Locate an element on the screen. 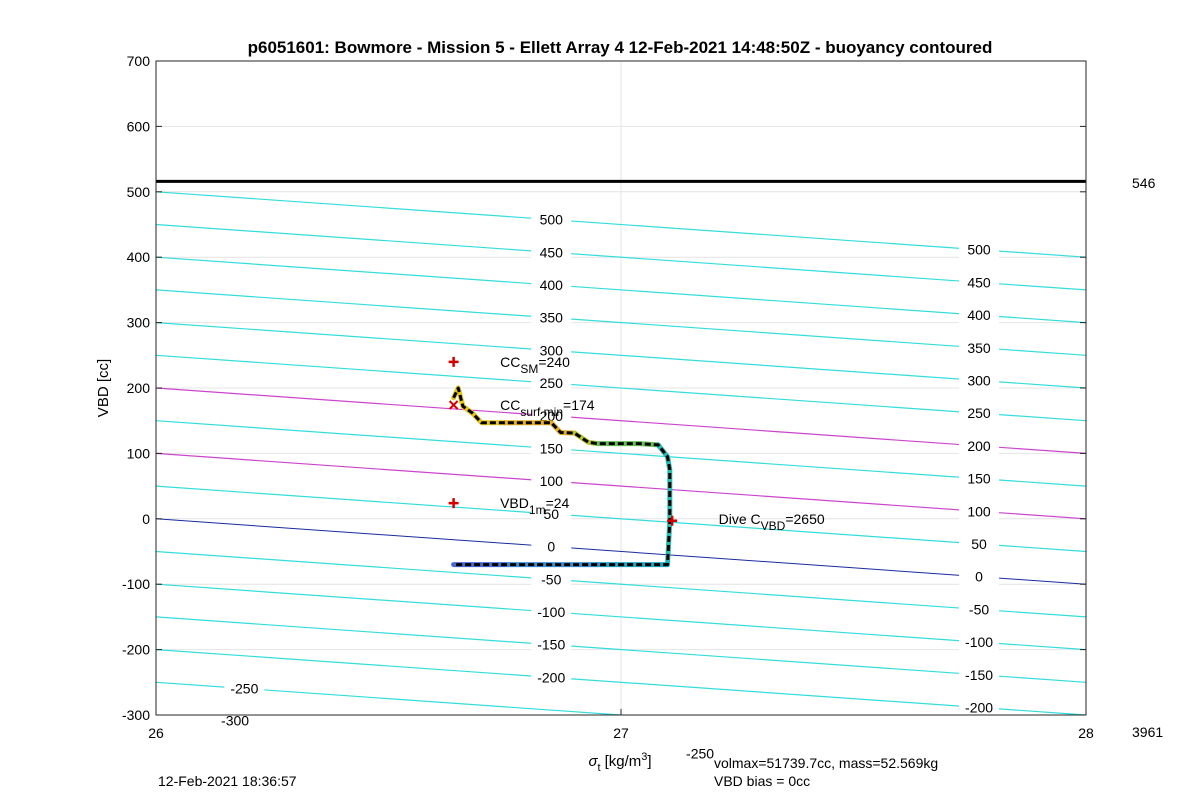 This screenshot has width=1200, height=804. x-axis-label-unit: [kg/m is located at coordinates (623, 761).